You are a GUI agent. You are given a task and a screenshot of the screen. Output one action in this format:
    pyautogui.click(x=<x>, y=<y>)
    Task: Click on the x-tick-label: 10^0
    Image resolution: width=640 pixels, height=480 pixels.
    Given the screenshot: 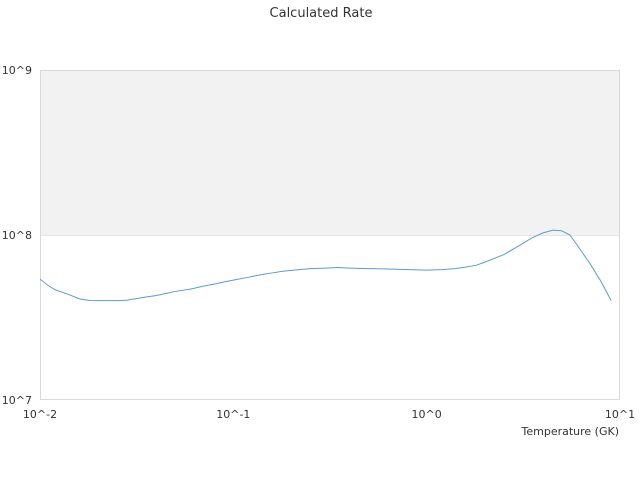 What is the action you would take?
    pyautogui.click(x=427, y=414)
    